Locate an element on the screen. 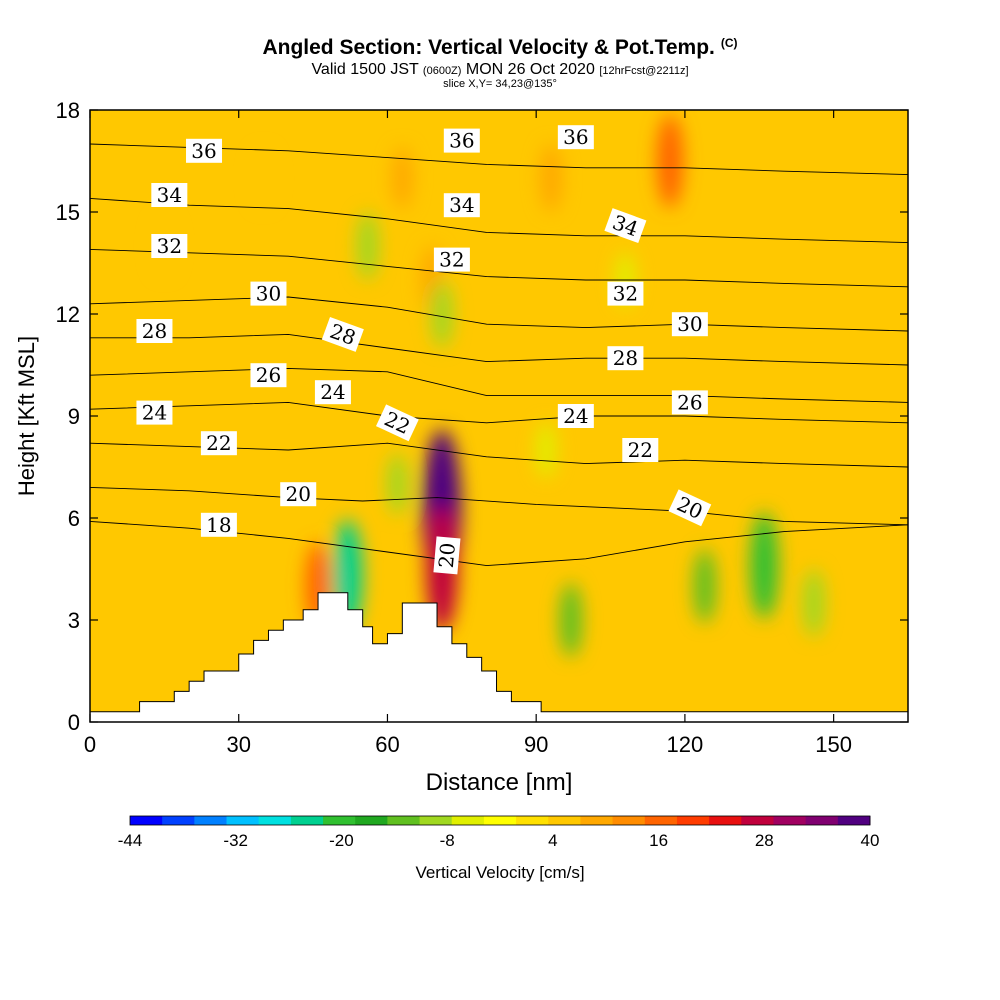 This screenshot has width=1000, height=1000. contour-label: 36 is located at coordinates (204, 150).